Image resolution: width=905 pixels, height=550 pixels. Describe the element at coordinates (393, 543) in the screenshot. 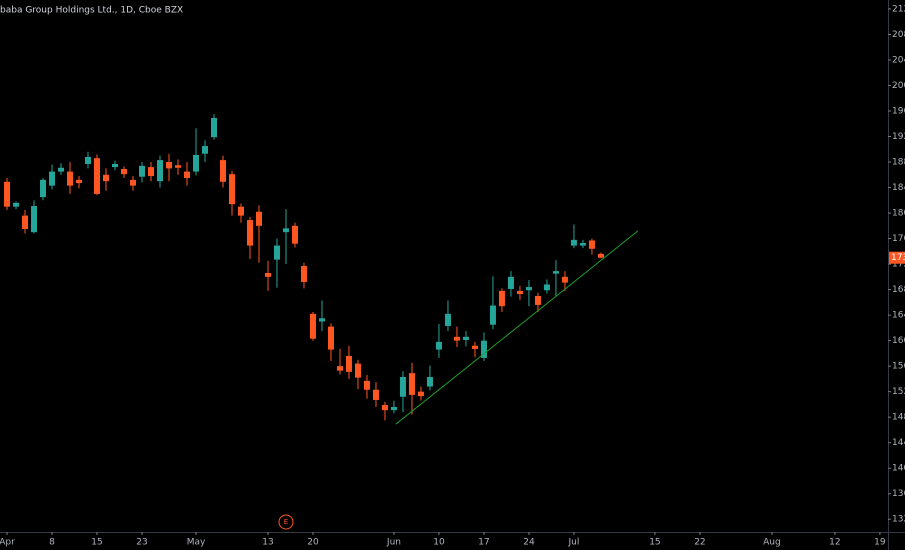

I see `x-tick-label: Jun` at that location.